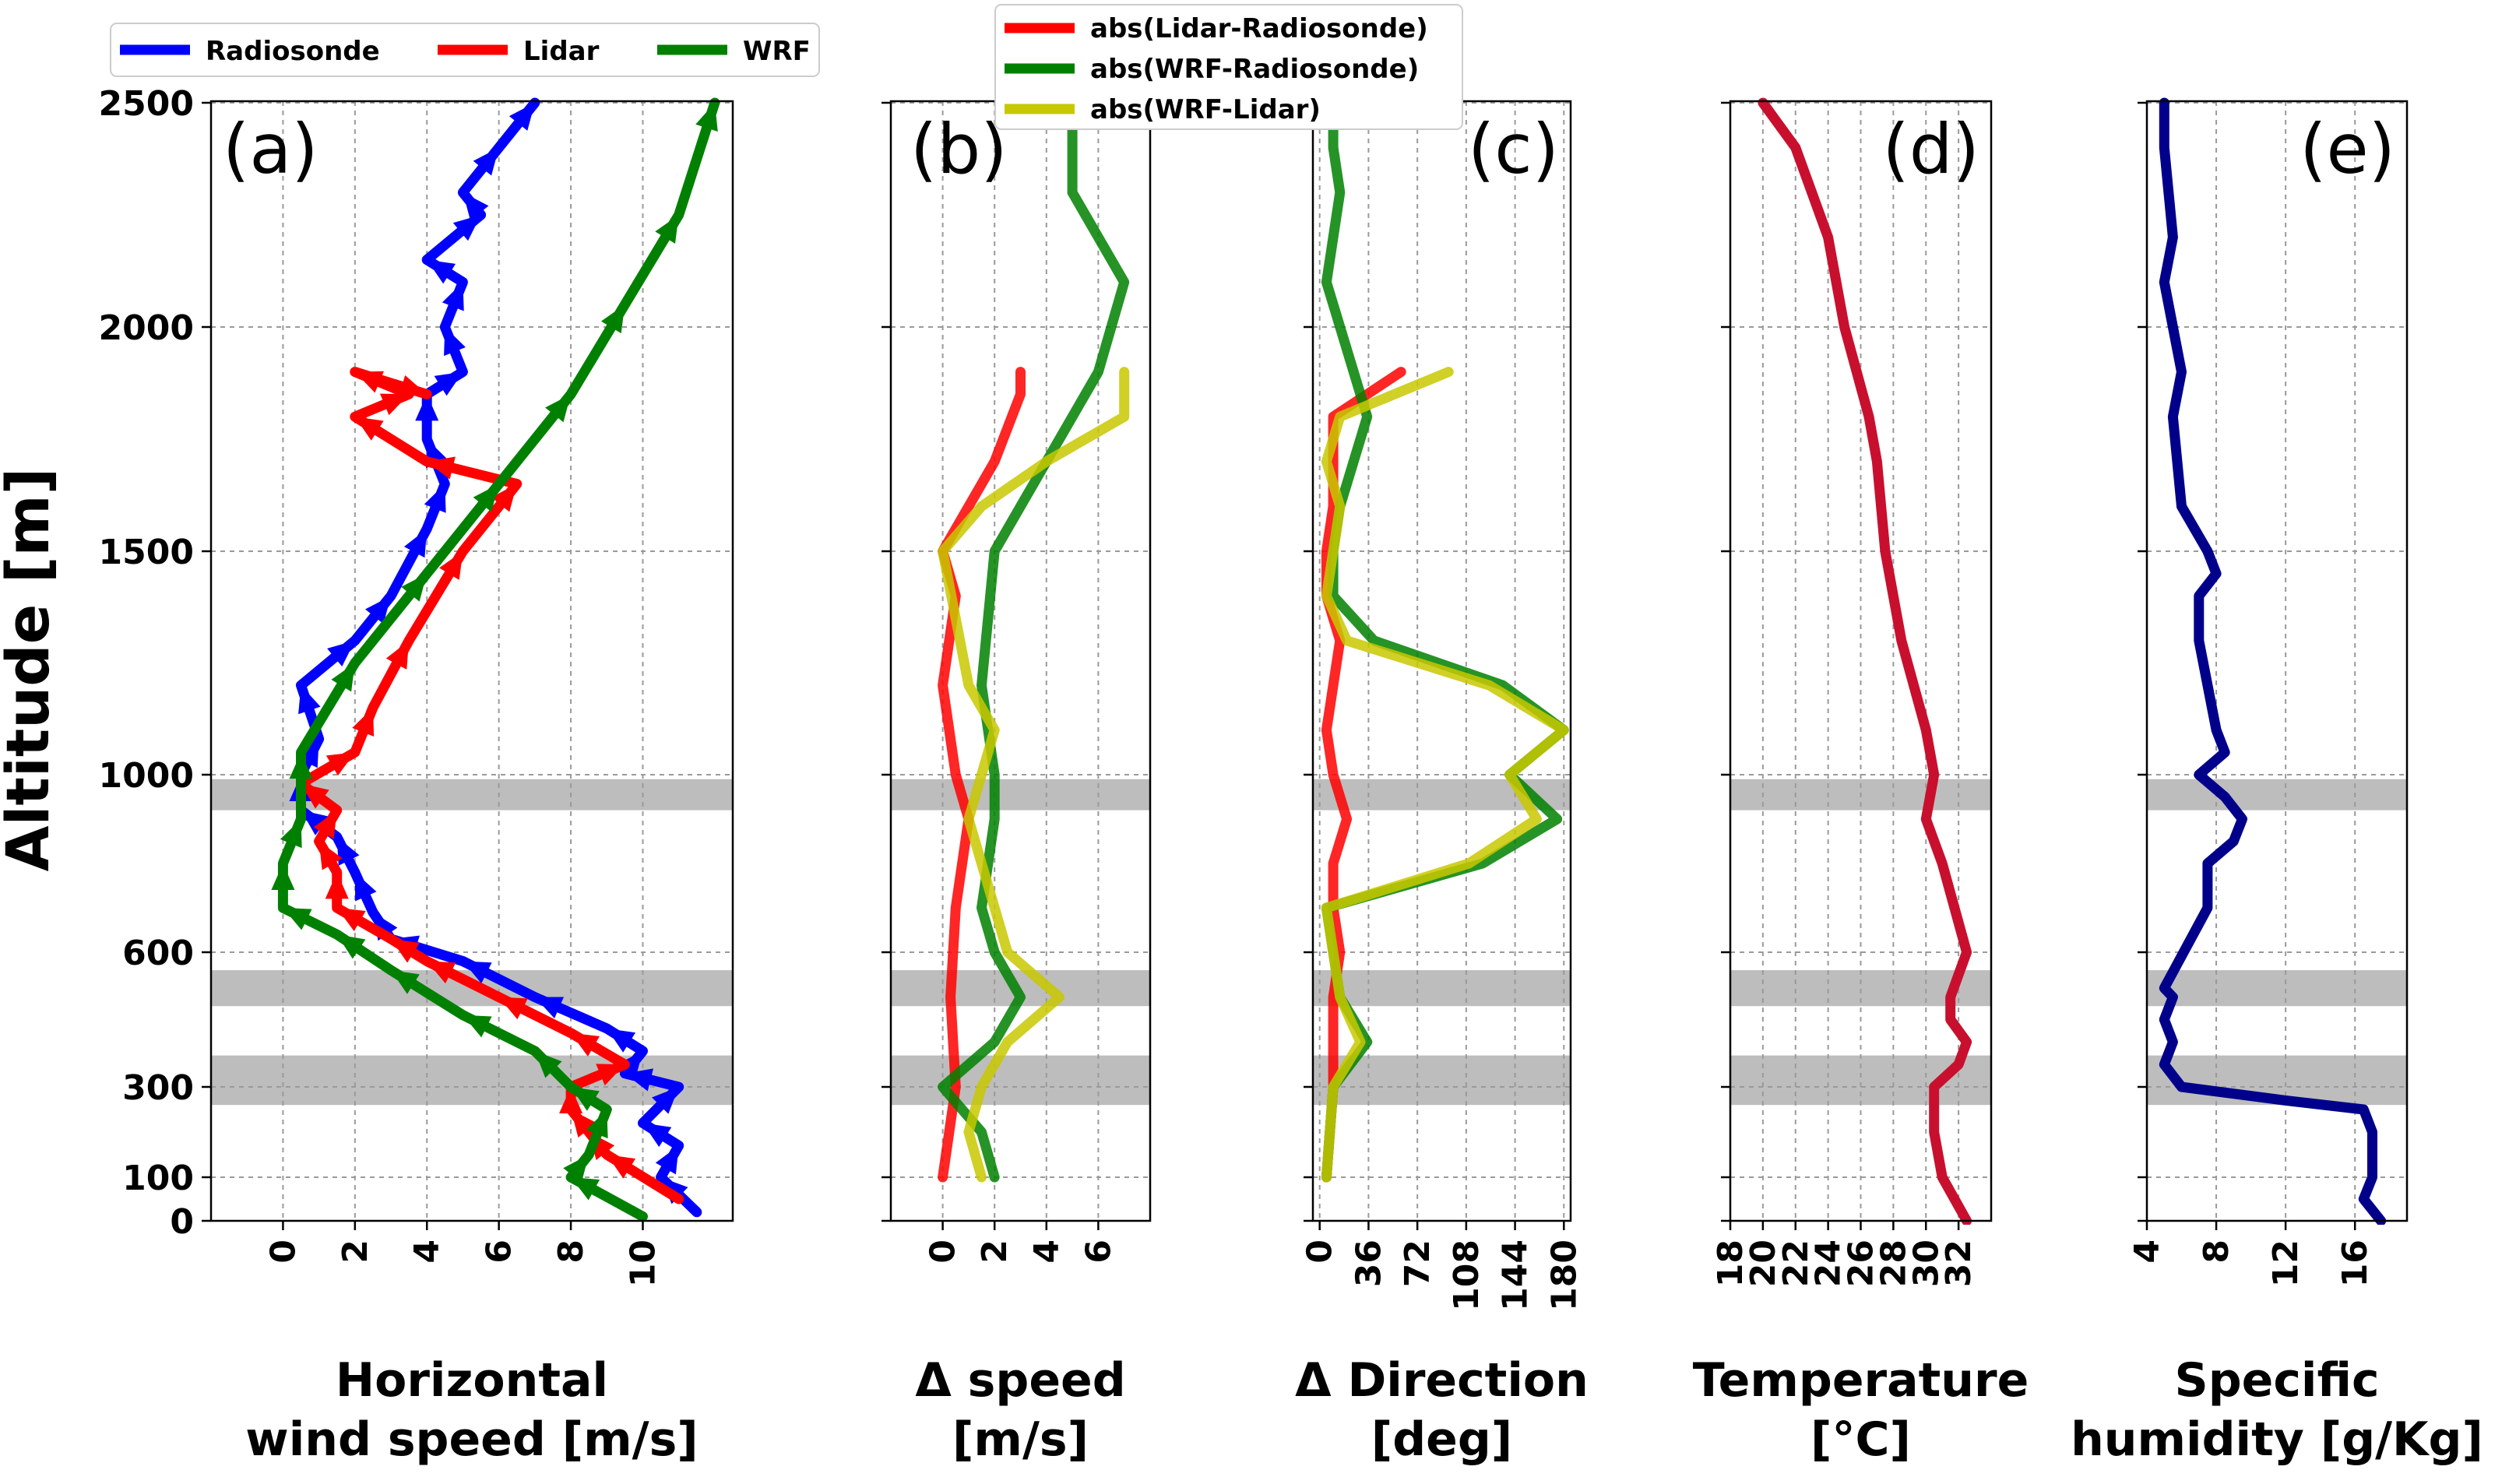 The height and width of the screenshot is (1484, 2516). Describe the element at coordinates (1418, 1264) in the screenshot. I see `x-tick-label: 72` at that location.